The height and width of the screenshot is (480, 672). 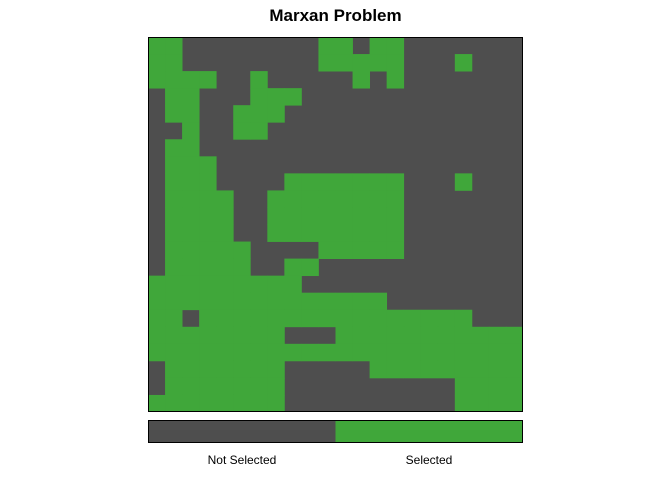 What do you see at coordinates (429, 460) in the screenshot?
I see `legend-label-selected: Selected` at bounding box center [429, 460].